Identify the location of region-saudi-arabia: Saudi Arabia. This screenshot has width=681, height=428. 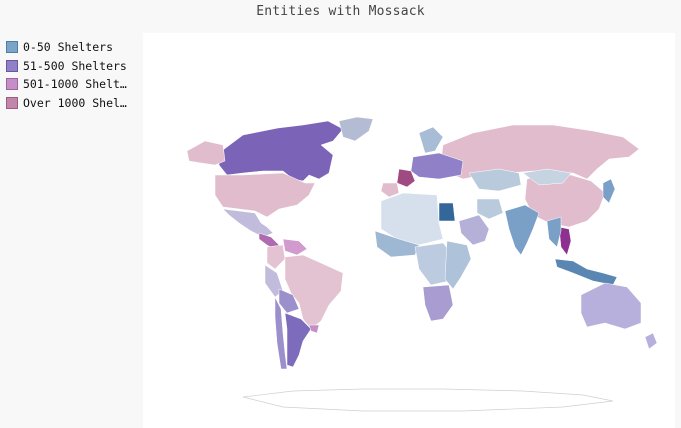
(474, 230).